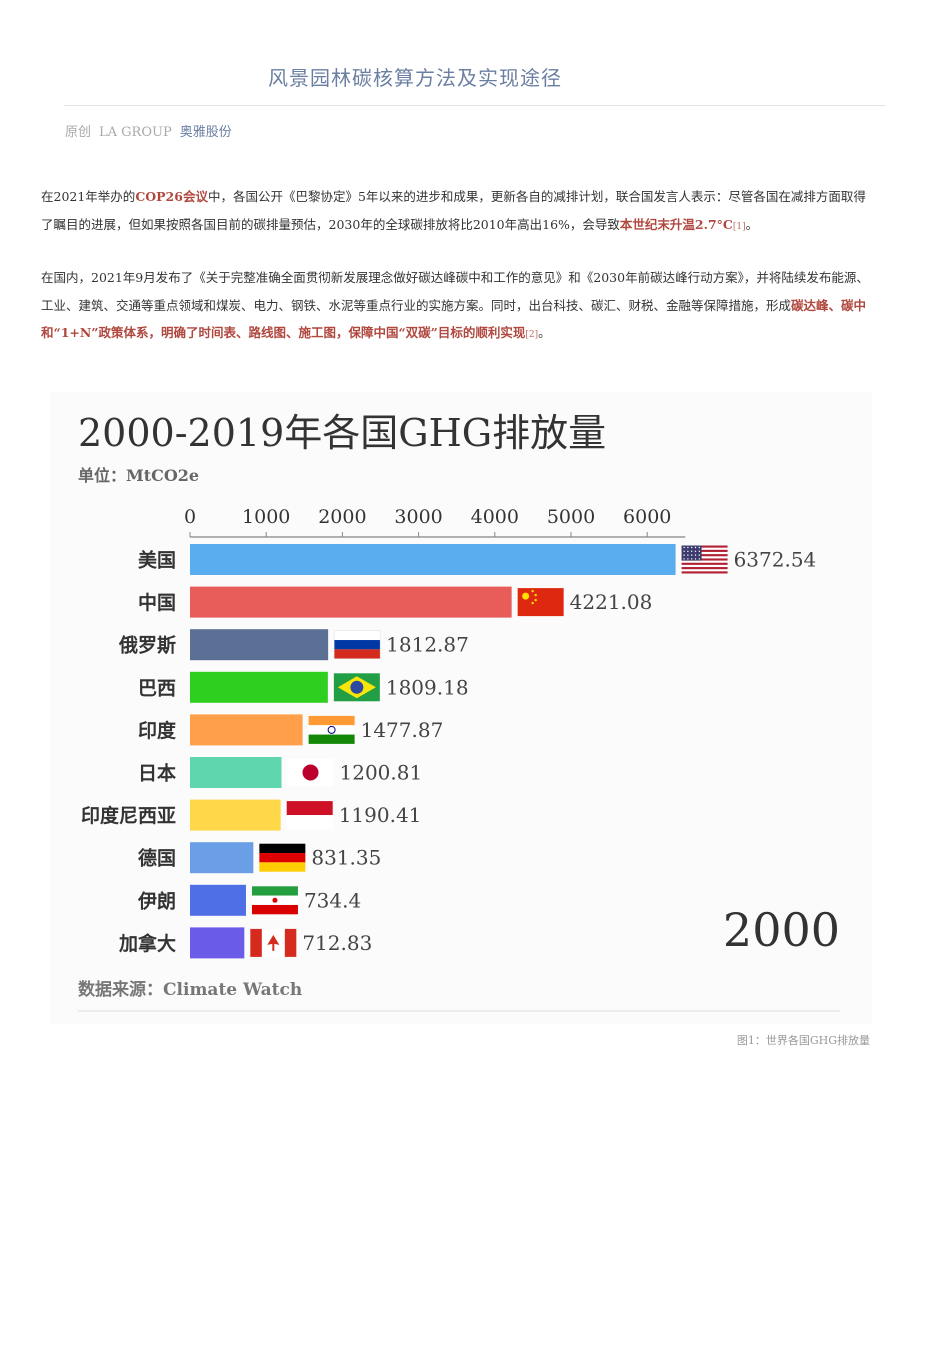 This screenshot has height=1345, width=950. What do you see at coordinates (544, 332) in the screenshot?
I see `p2-text-c: 。` at bounding box center [544, 332].